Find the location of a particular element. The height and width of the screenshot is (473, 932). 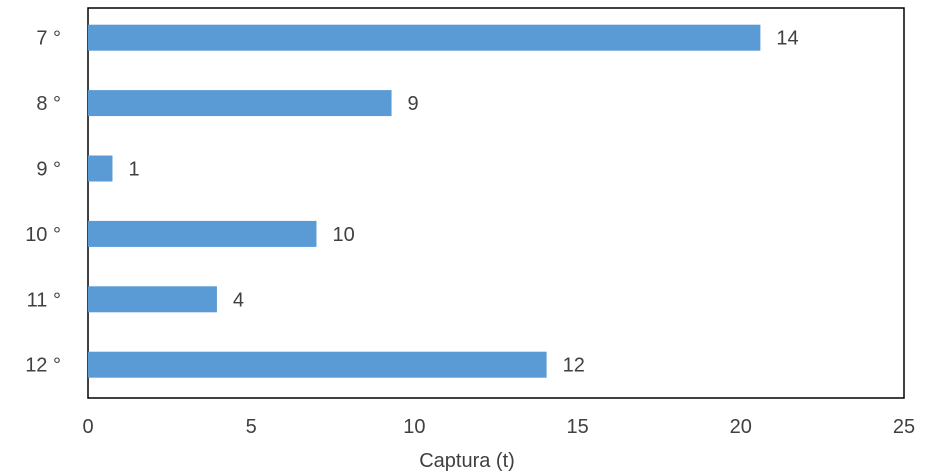

x-tick-label-3: 10 is located at coordinates (414, 427).